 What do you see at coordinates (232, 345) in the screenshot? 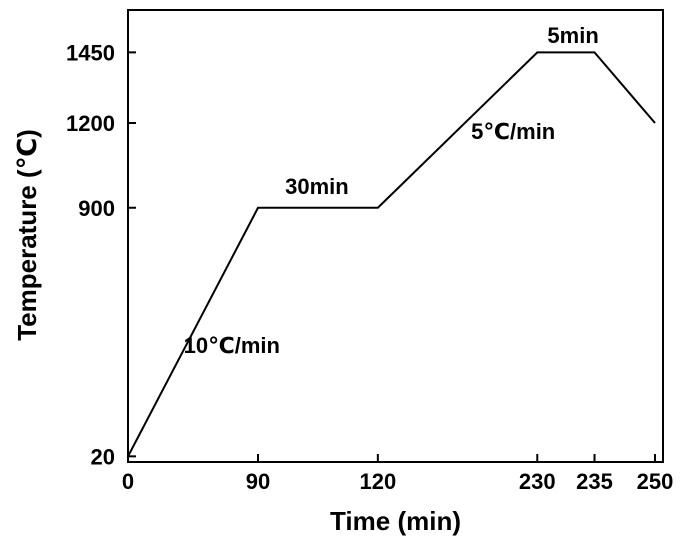
I see `annotation: 10℃/min` at bounding box center [232, 345].